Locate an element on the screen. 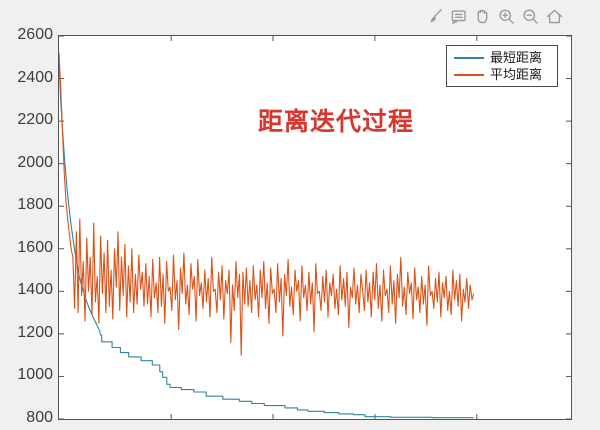 Image resolution: width=600 pixels, height=430 pixels. home-icon is located at coordinates (554, 16).